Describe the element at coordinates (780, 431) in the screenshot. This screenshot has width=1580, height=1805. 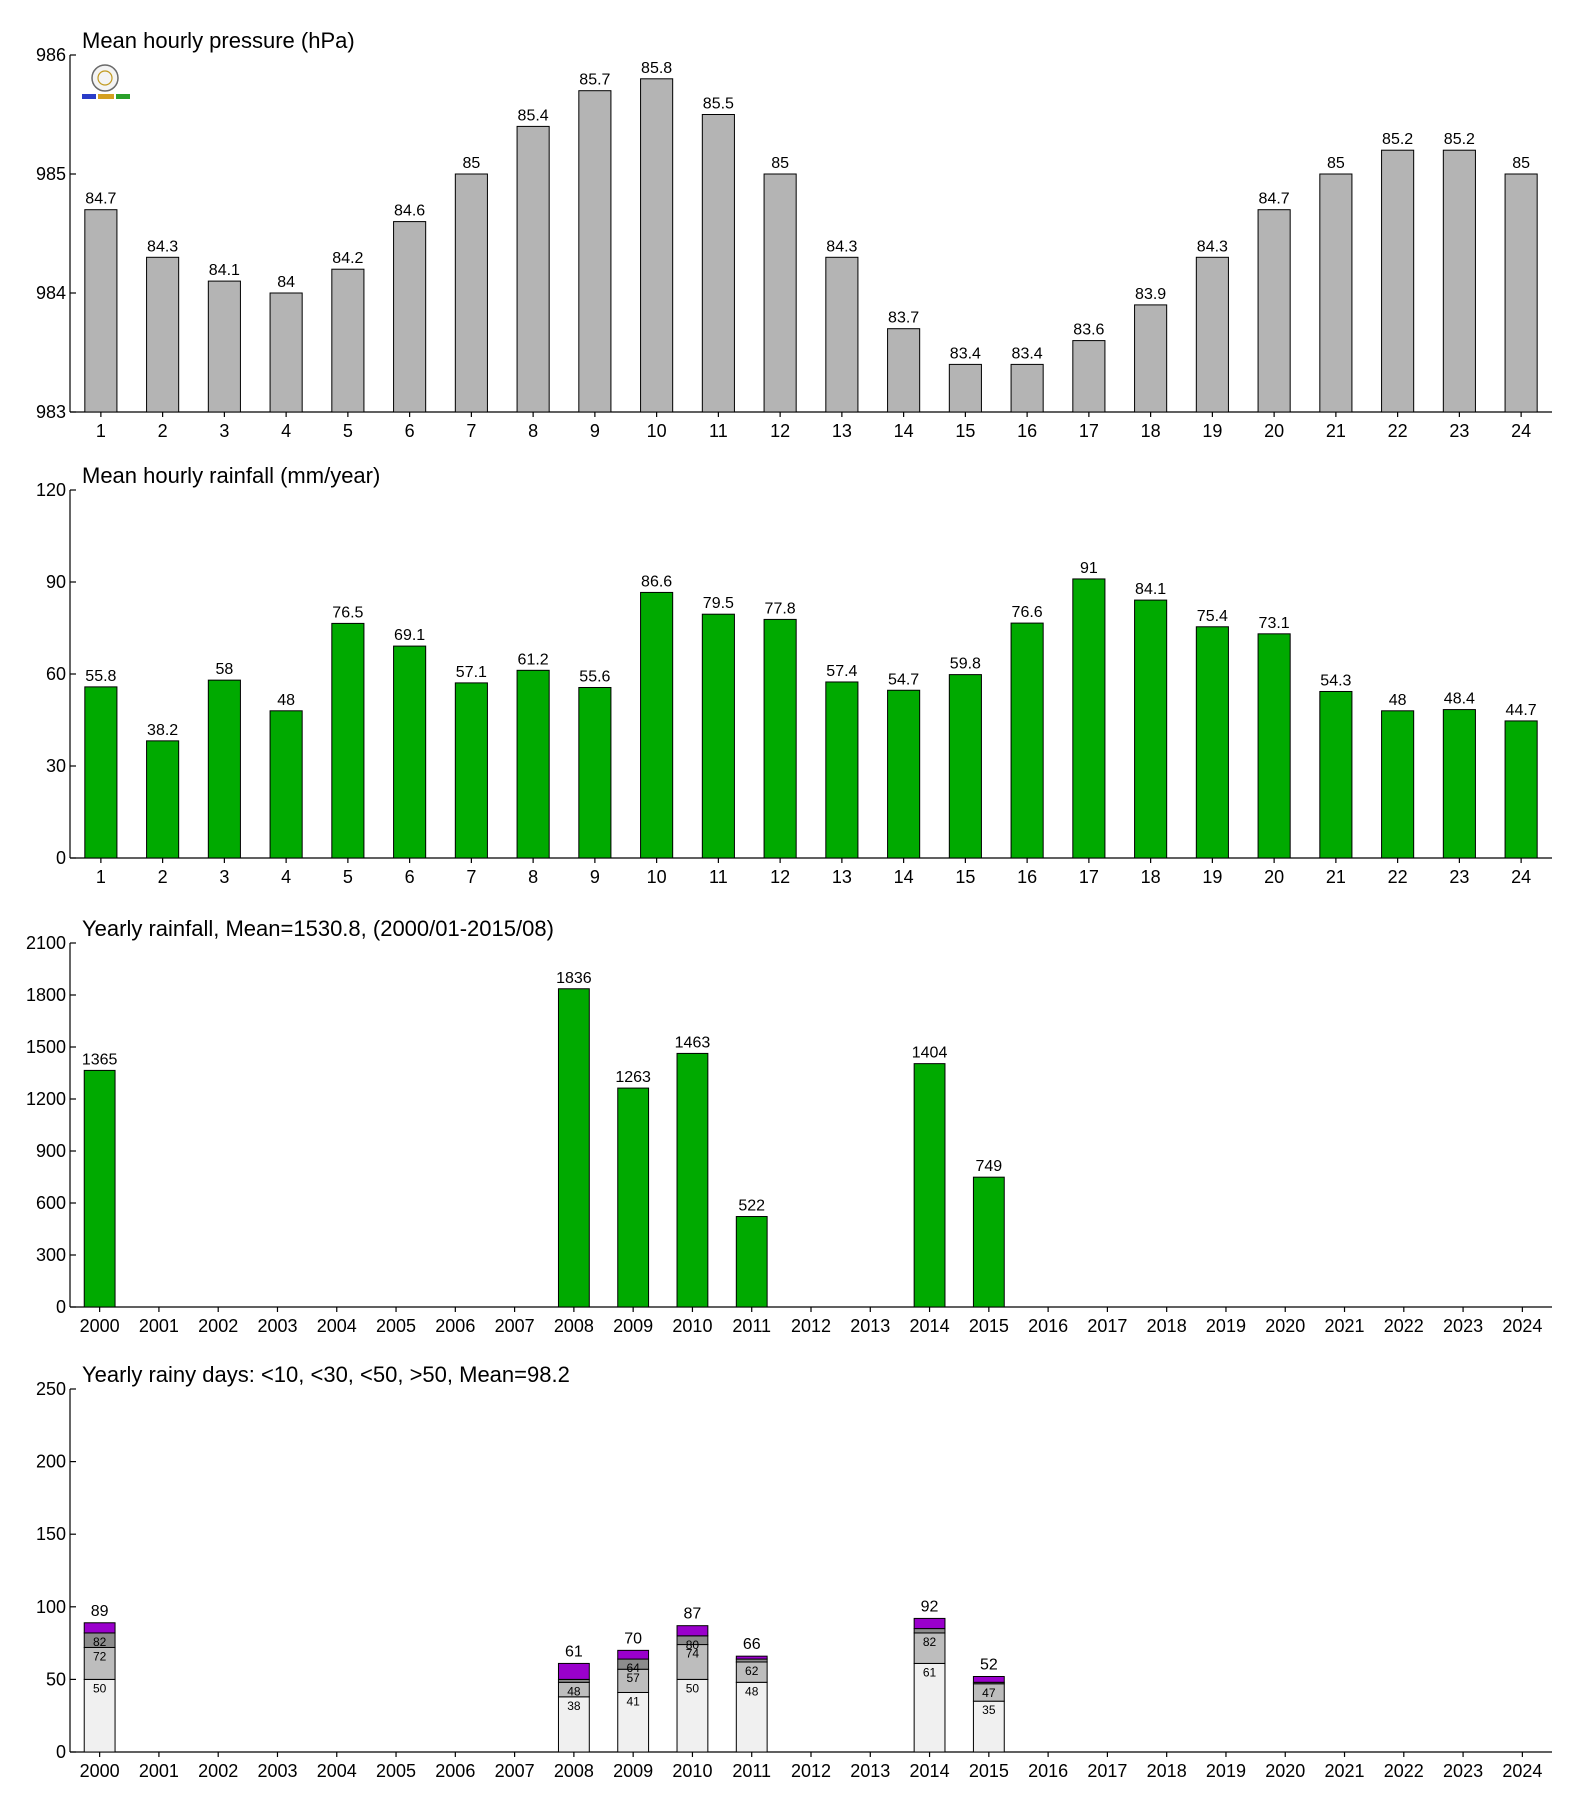
I see `x-tick-label: 12` at that location.